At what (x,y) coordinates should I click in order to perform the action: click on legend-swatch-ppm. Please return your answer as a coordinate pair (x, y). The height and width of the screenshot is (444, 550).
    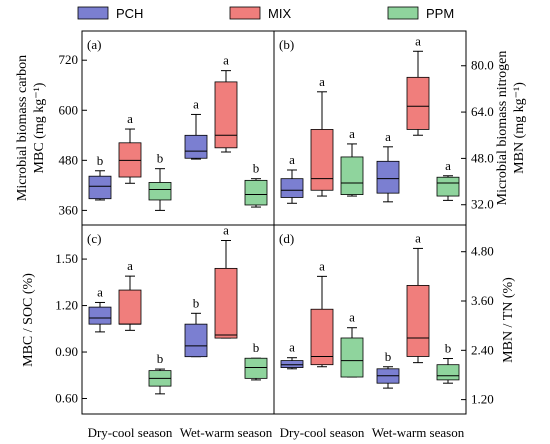
    Looking at the image, I should click on (403, 13).